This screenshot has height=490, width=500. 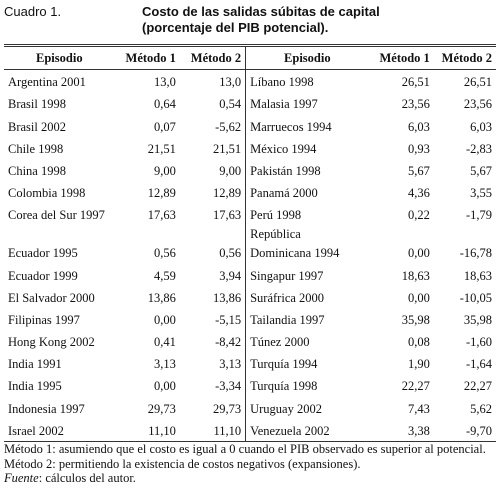 What do you see at coordinates (475, 253) in the screenshot?
I see `value-cell: -16,78` at bounding box center [475, 253].